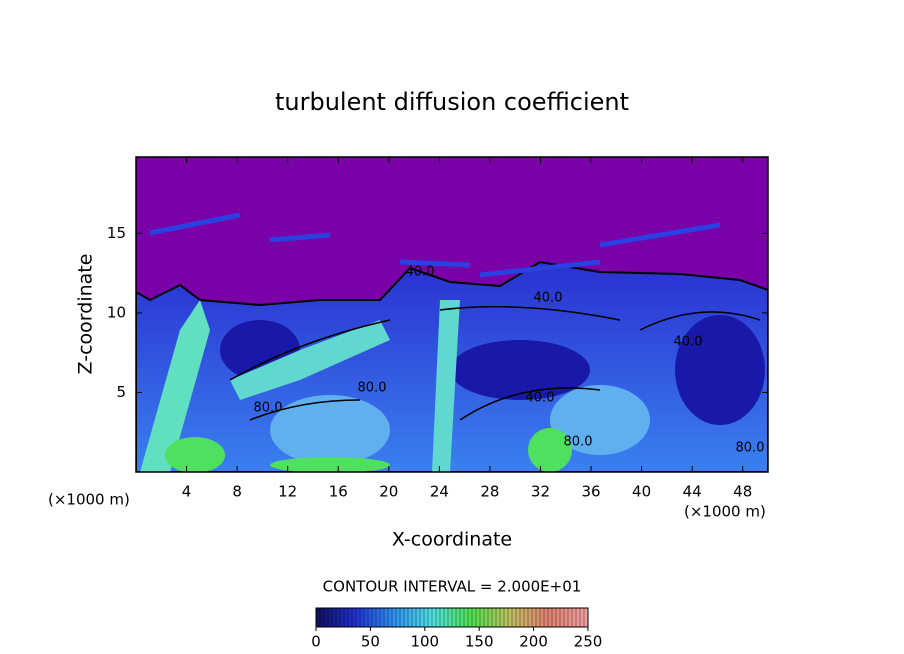  Describe the element at coordinates (388, 492) in the screenshot. I see `x-tick-label: 20` at that location.